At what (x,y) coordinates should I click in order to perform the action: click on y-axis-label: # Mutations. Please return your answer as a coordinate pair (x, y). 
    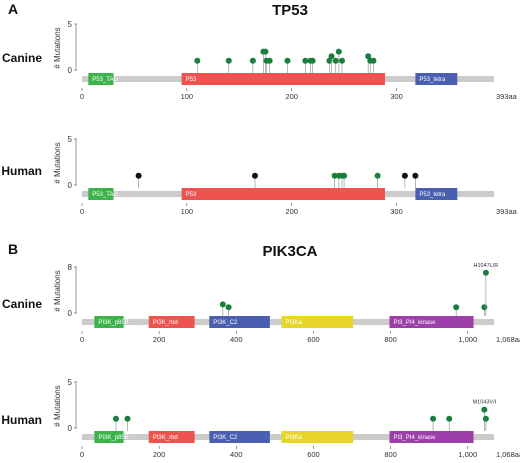
    Looking at the image, I should click on (57, 290).